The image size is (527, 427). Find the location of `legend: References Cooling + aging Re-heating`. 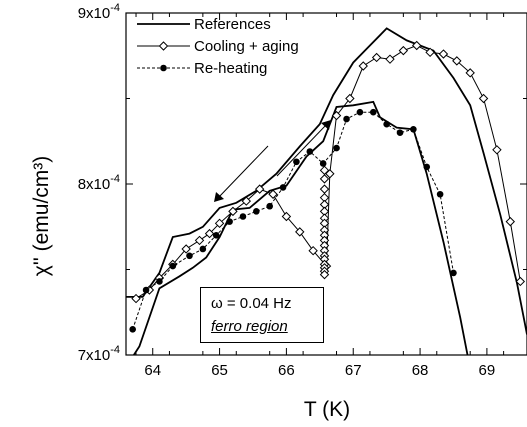

legend: References Cooling + aging Re-heating is located at coordinates (218, 46).